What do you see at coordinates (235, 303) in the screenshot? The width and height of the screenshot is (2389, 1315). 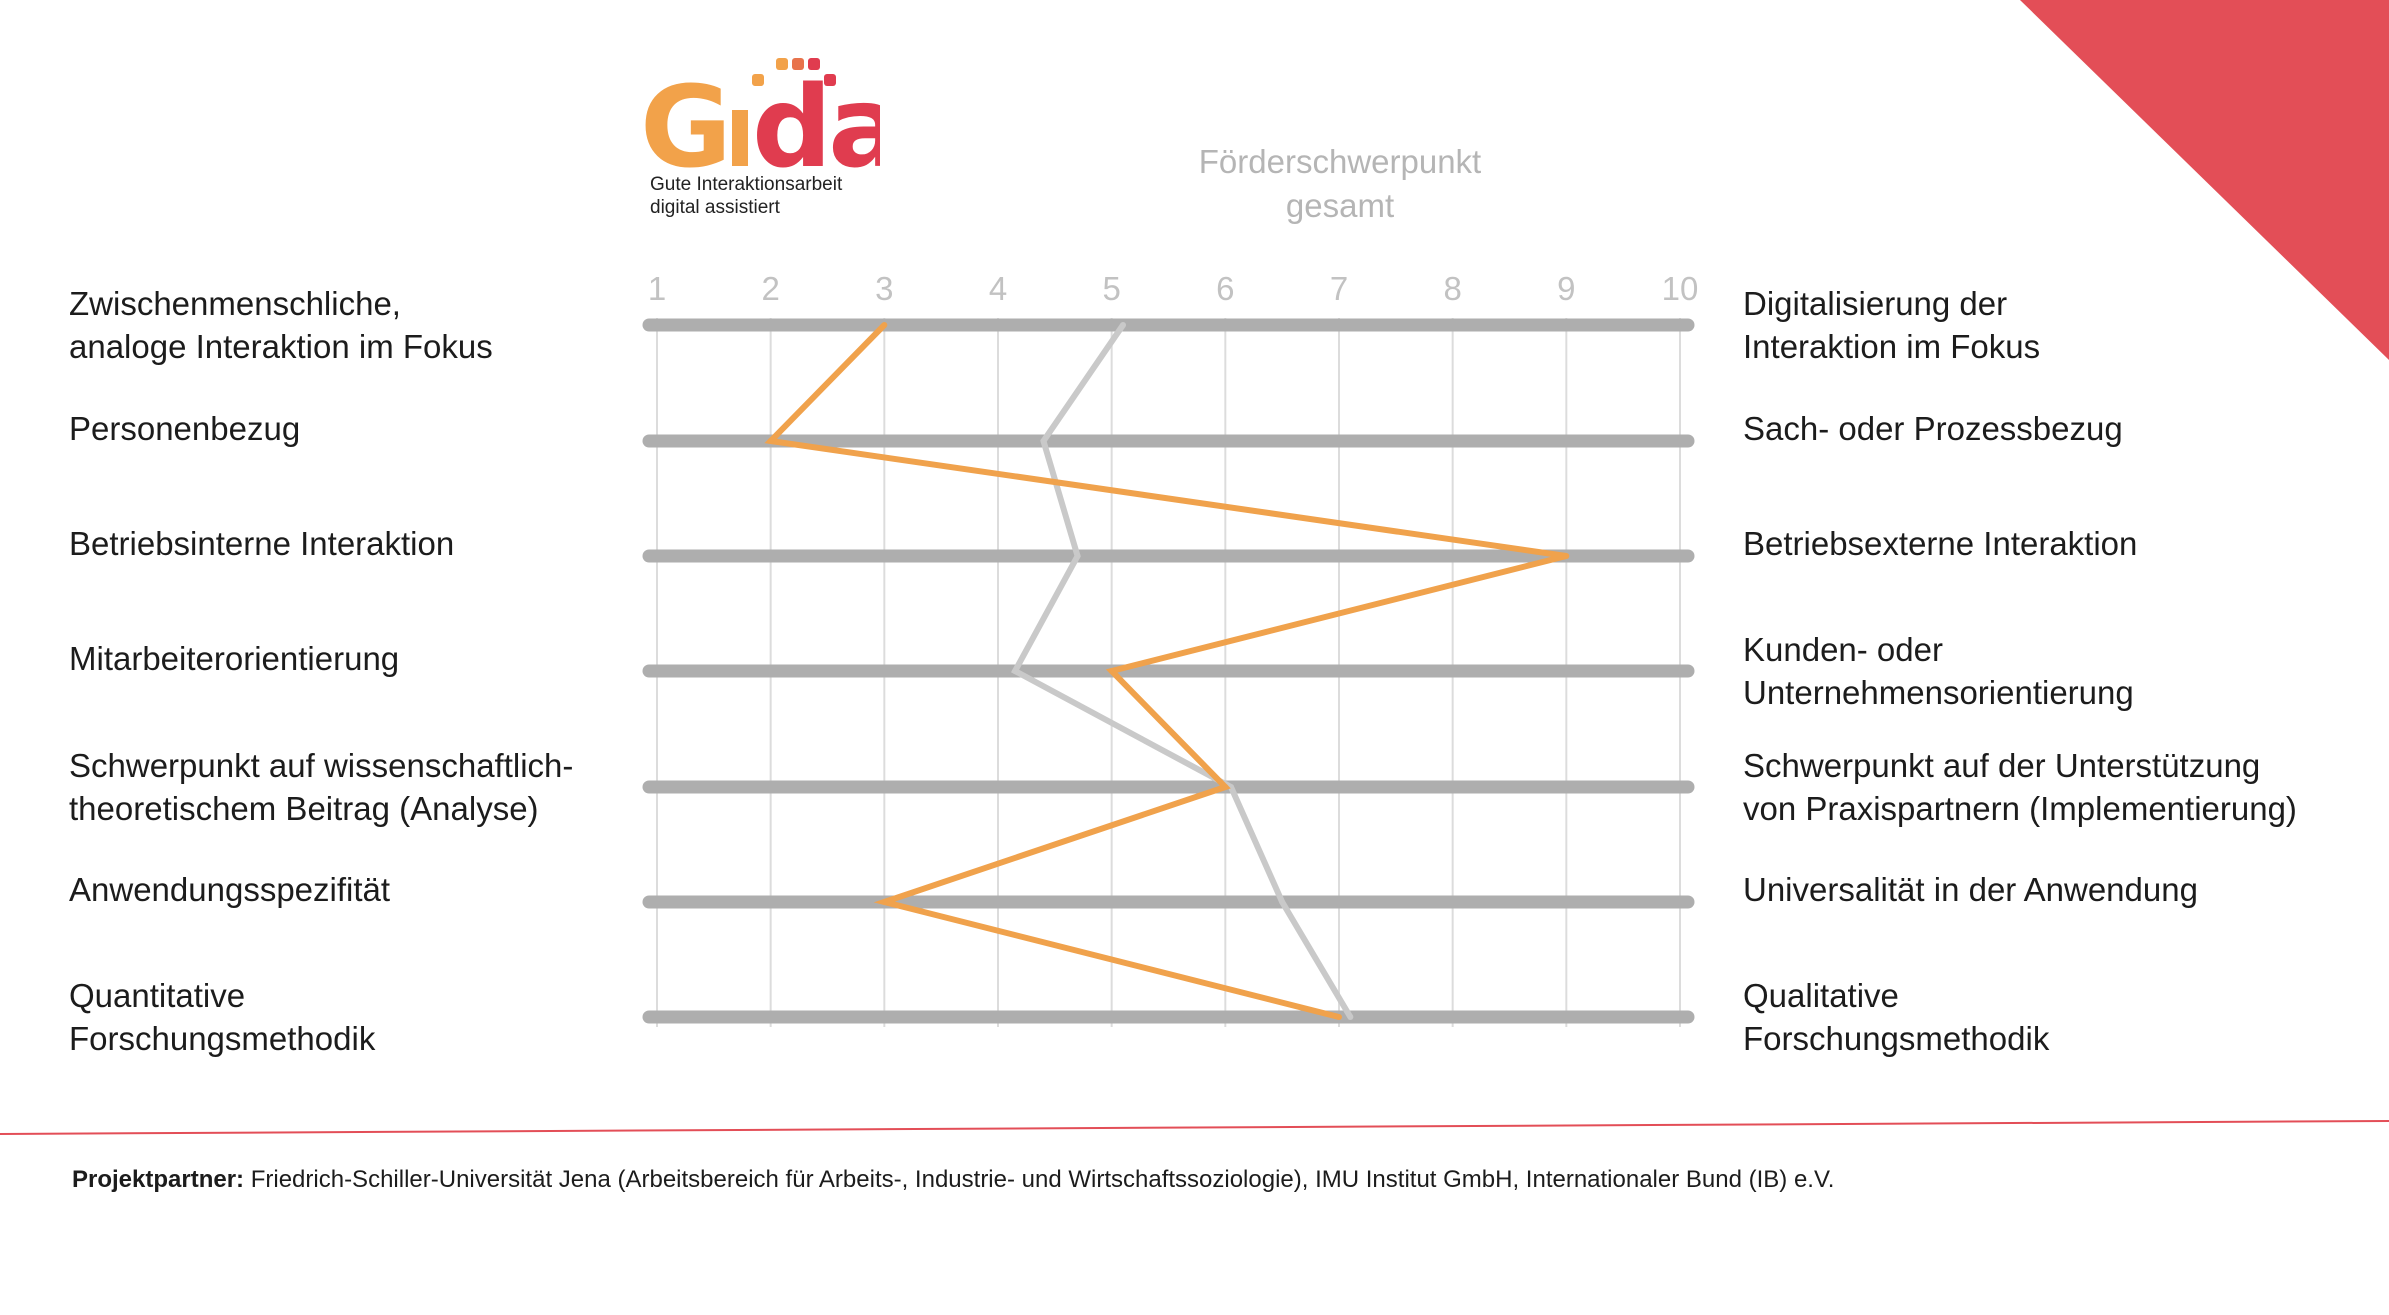 I see `left-pole-label-line: Zwischenmenschliche,` at bounding box center [235, 303].